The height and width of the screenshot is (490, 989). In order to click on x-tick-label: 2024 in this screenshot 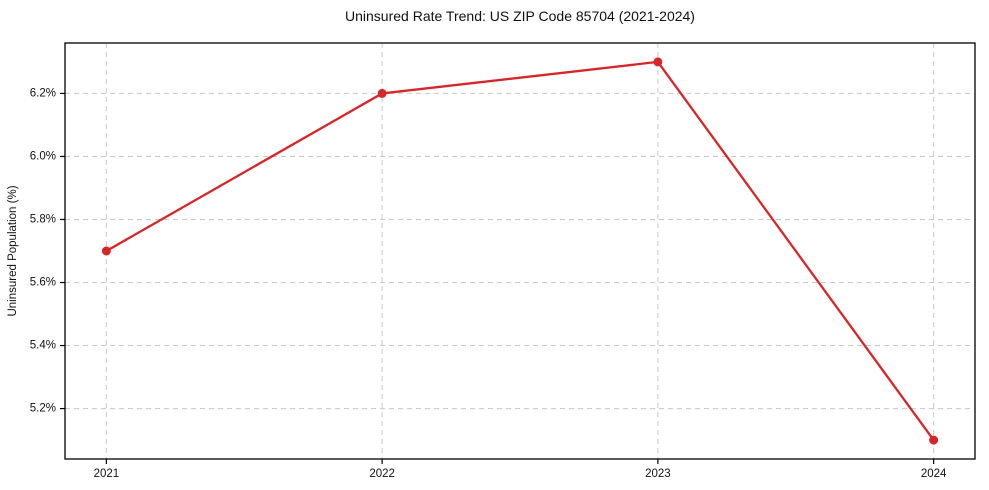, I will do `click(934, 474)`.